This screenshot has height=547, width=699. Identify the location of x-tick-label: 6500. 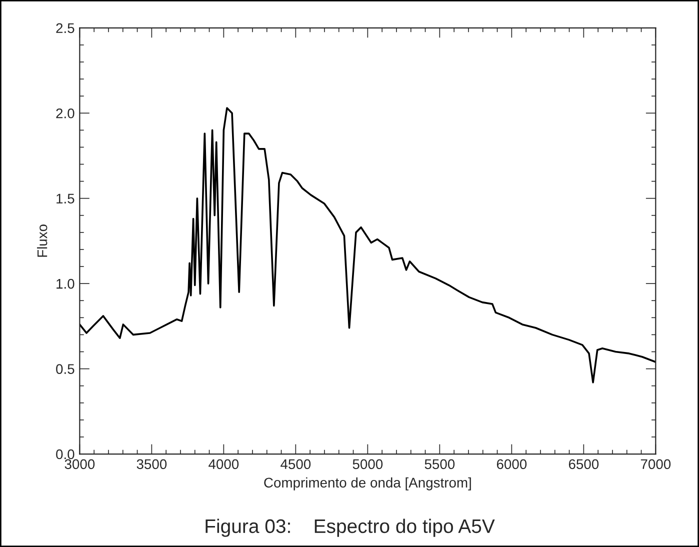
(583, 464).